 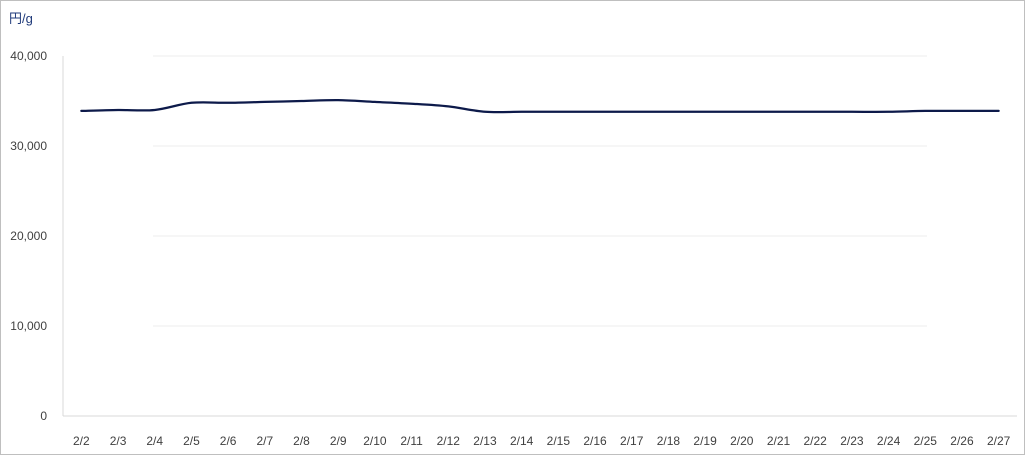 I want to click on x-tick-label: 2/22, so click(x=816, y=441).